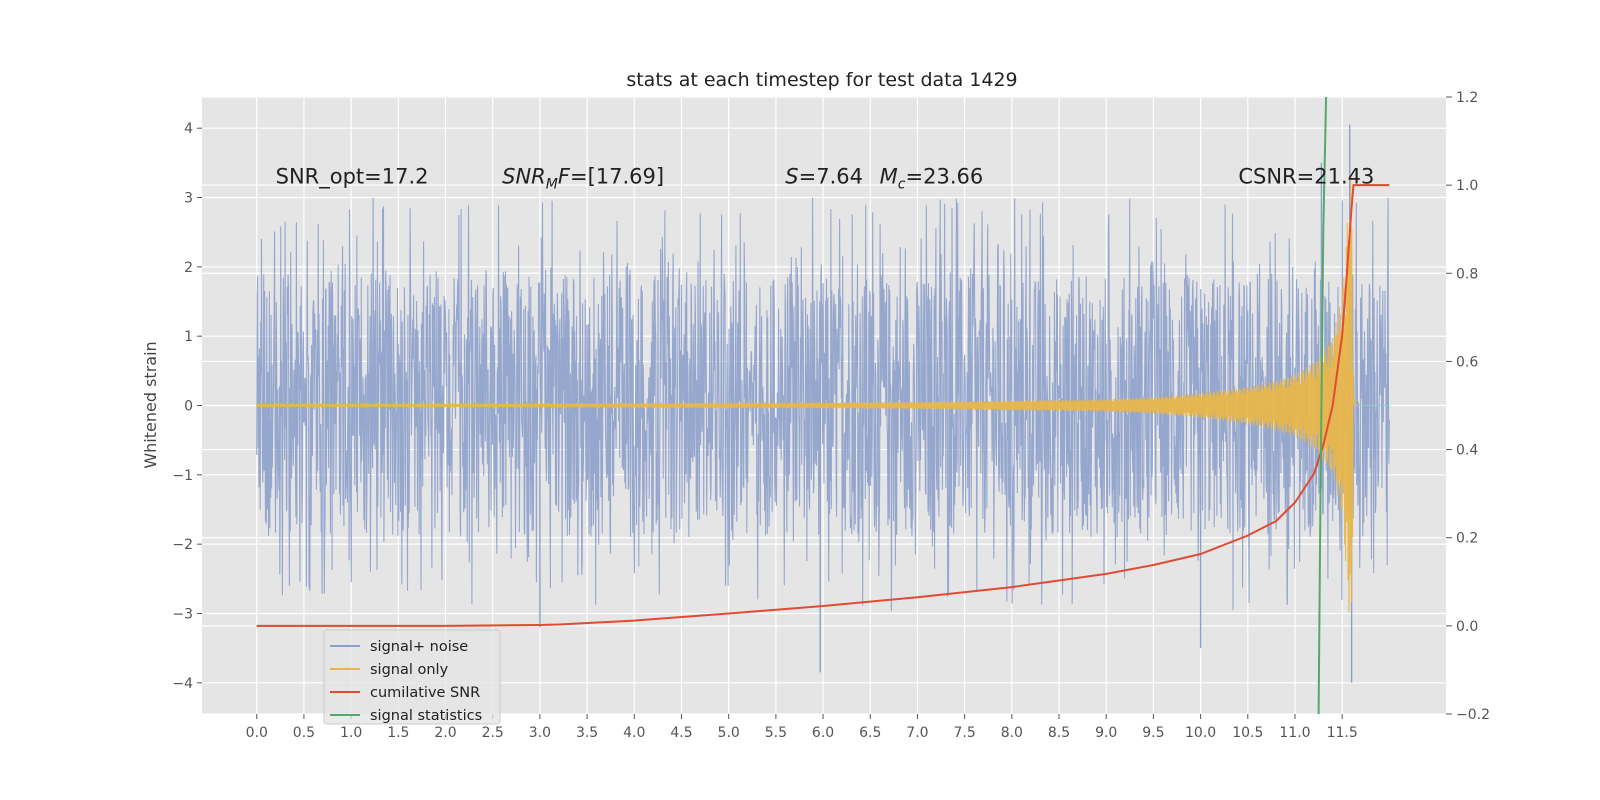  Describe the element at coordinates (776, 733) in the screenshot. I see `x-tick-label: 5.5` at that location.